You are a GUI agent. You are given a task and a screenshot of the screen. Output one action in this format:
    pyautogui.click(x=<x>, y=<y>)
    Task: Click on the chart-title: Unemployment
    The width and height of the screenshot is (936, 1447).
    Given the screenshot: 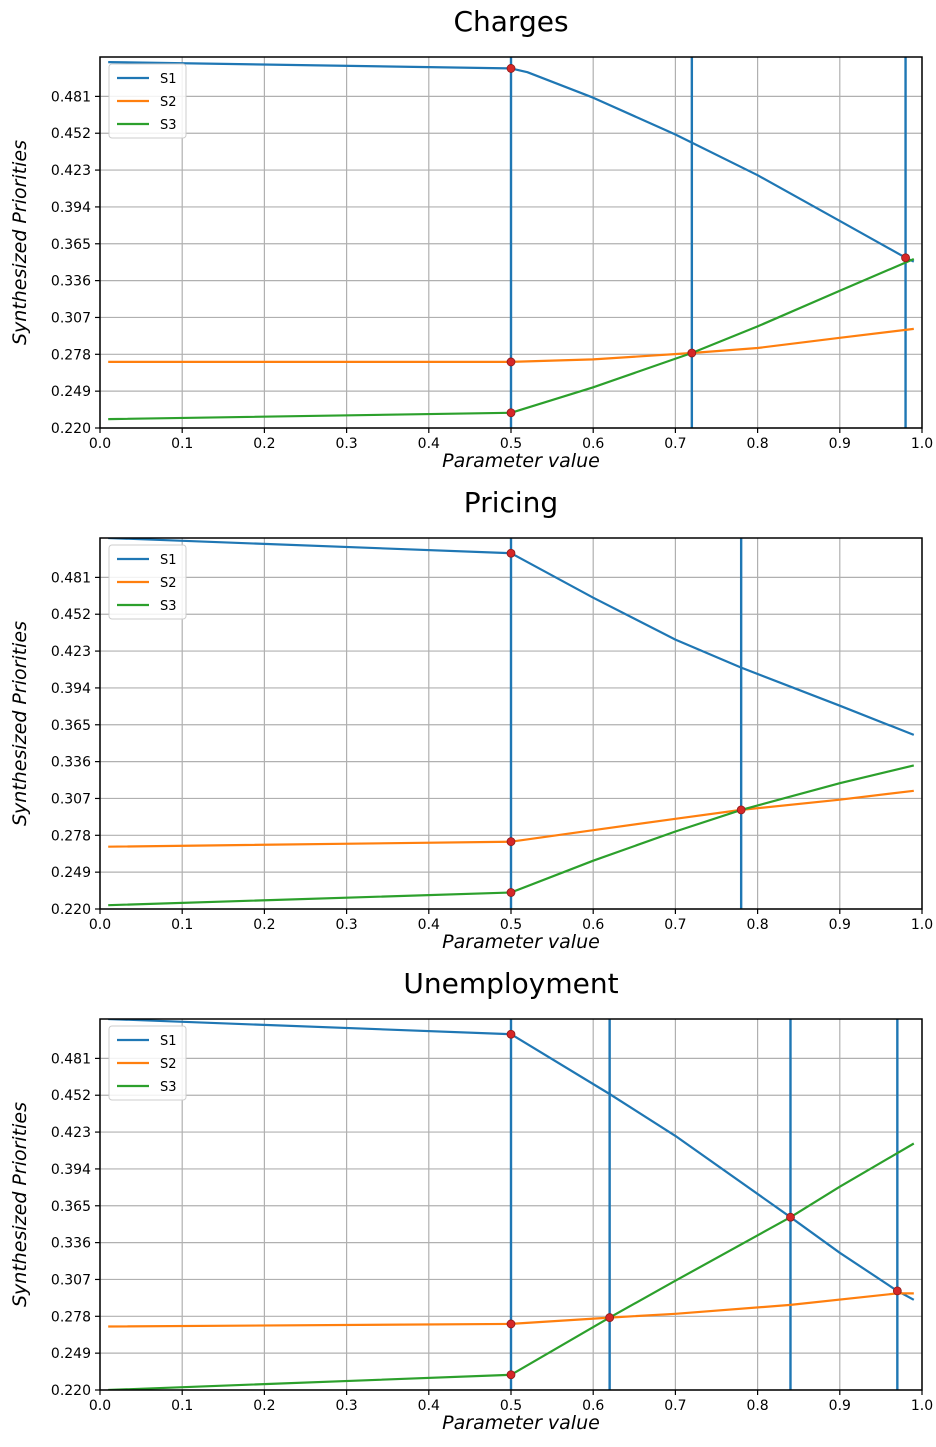 What is the action you would take?
    pyautogui.click(x=510, y=983)
    